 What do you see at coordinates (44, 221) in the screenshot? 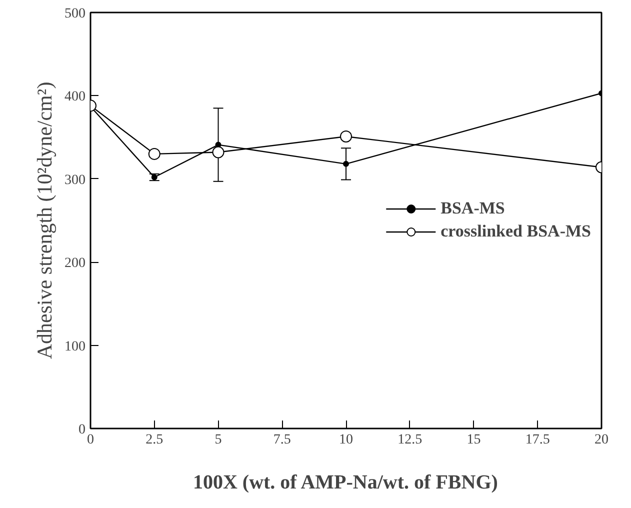
I see `y-axis-title: Adhesive strength (10²dyne/cm²)` at bounding box center [44, 221].